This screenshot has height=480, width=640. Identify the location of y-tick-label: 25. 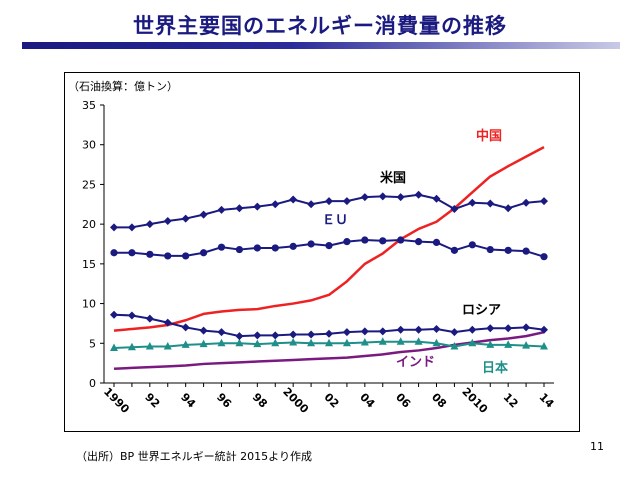
(89, 184).